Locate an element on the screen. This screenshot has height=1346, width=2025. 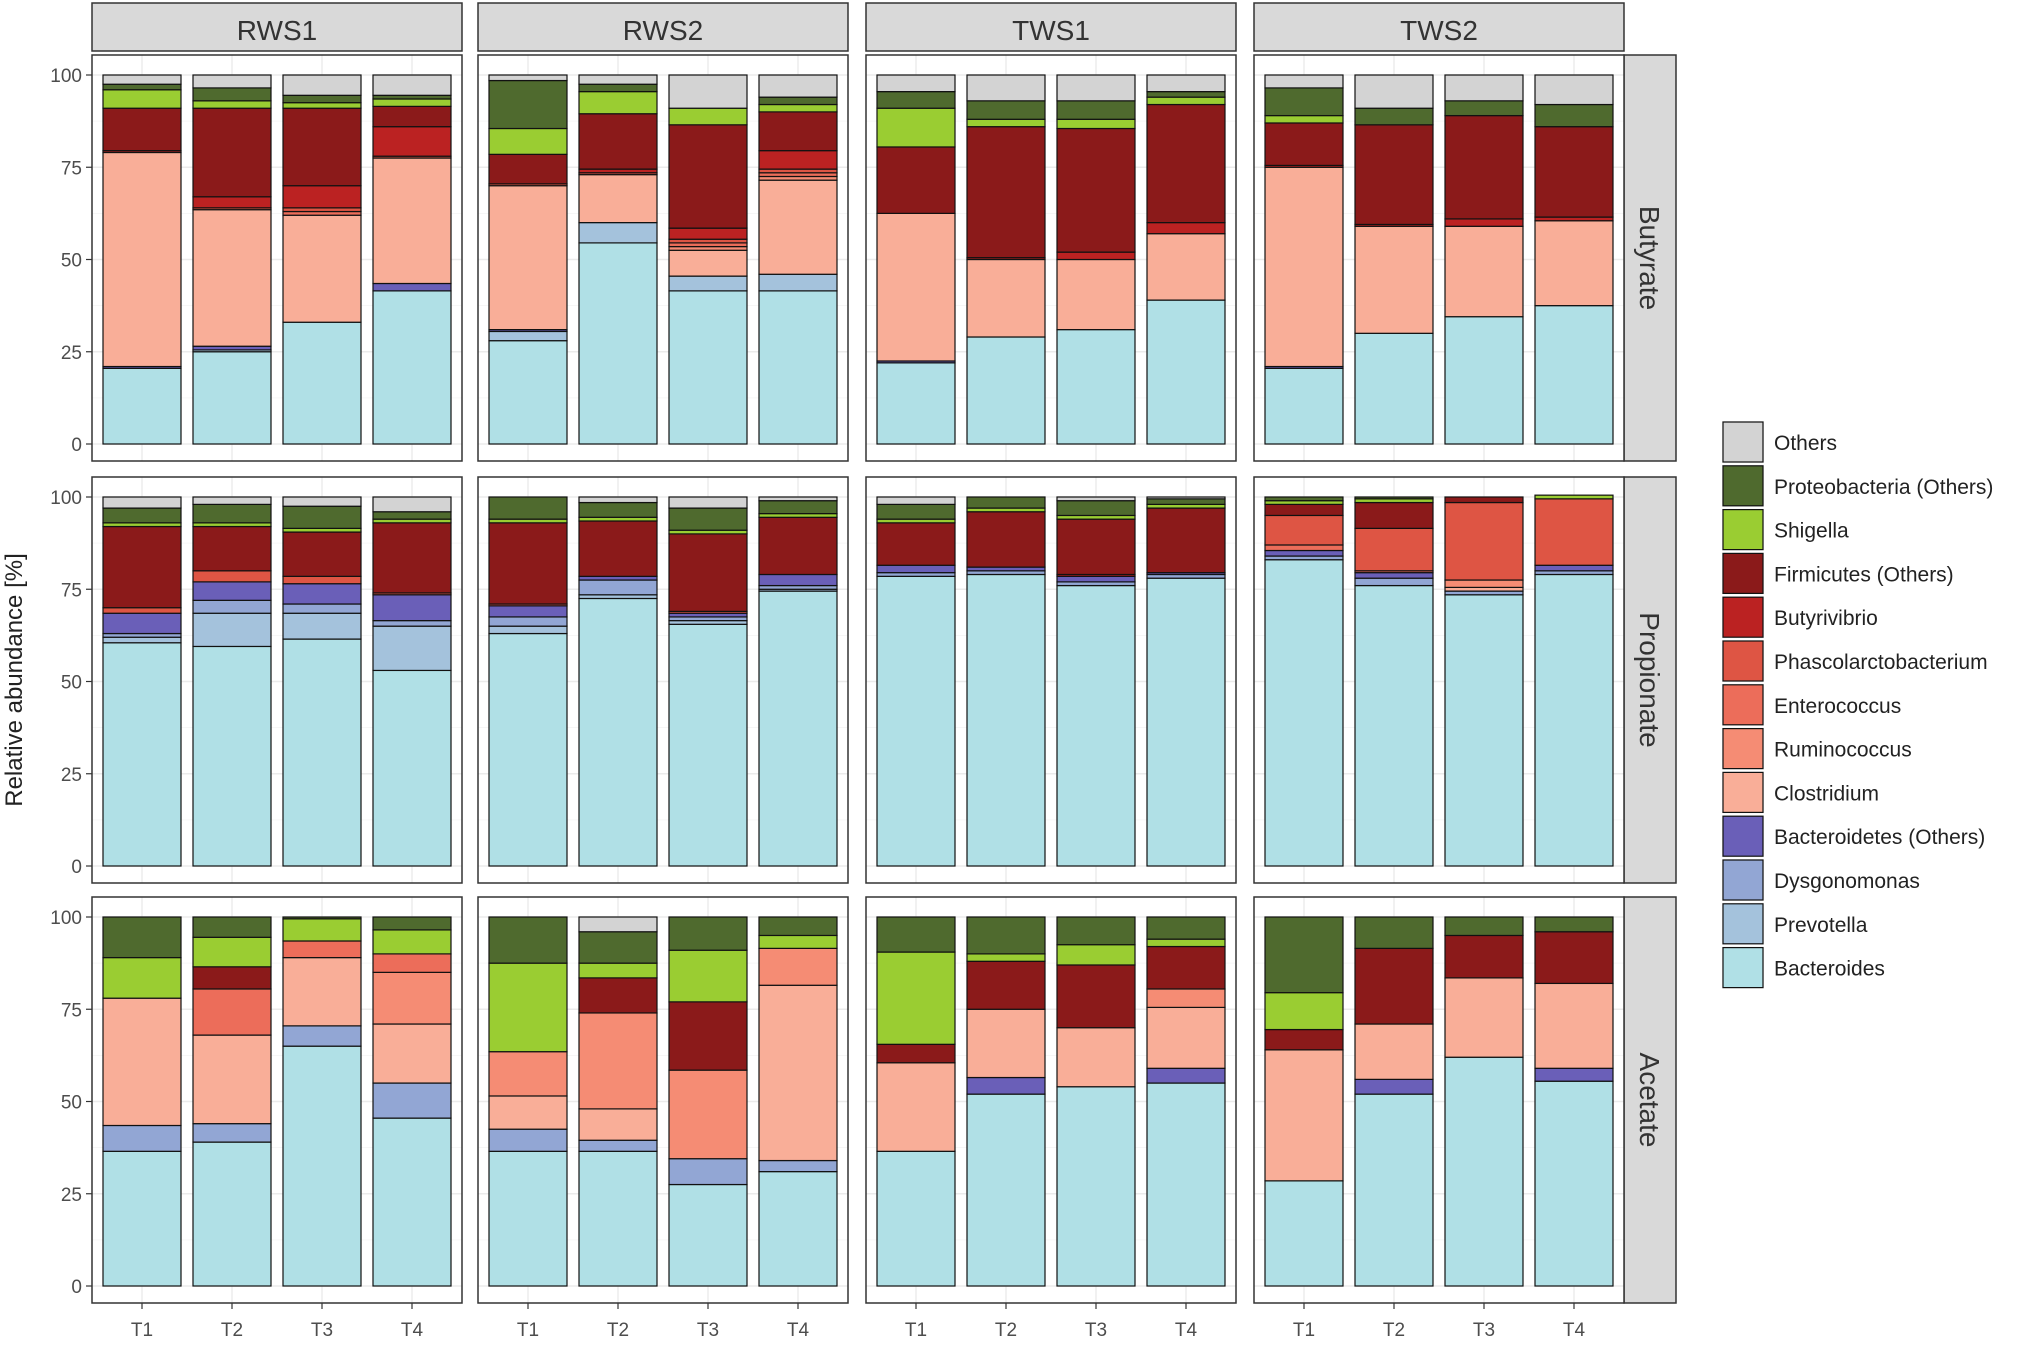
legend-label-clostridium: Clostridium is located at coordinates (1826, 793).